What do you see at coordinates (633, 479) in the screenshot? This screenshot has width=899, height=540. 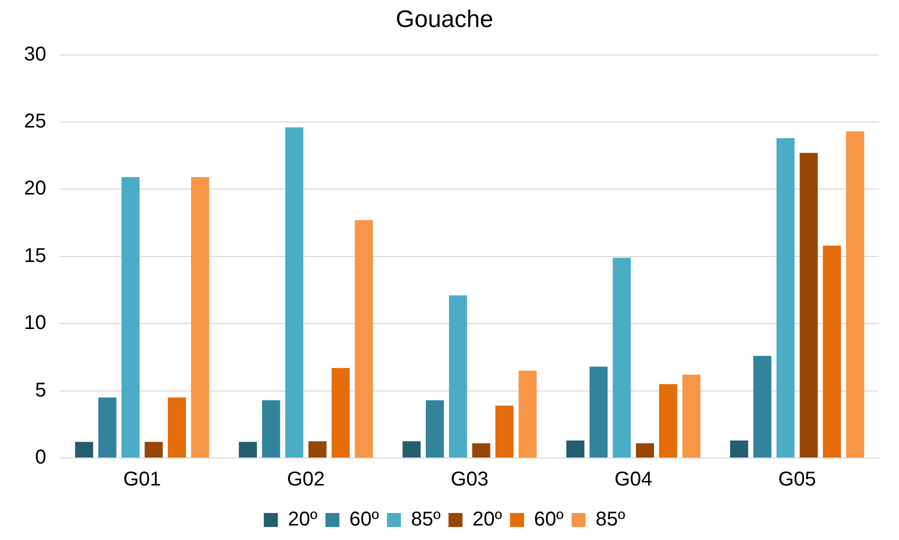 I see `x-tick-label: G04` at bounding box center [633, 479].